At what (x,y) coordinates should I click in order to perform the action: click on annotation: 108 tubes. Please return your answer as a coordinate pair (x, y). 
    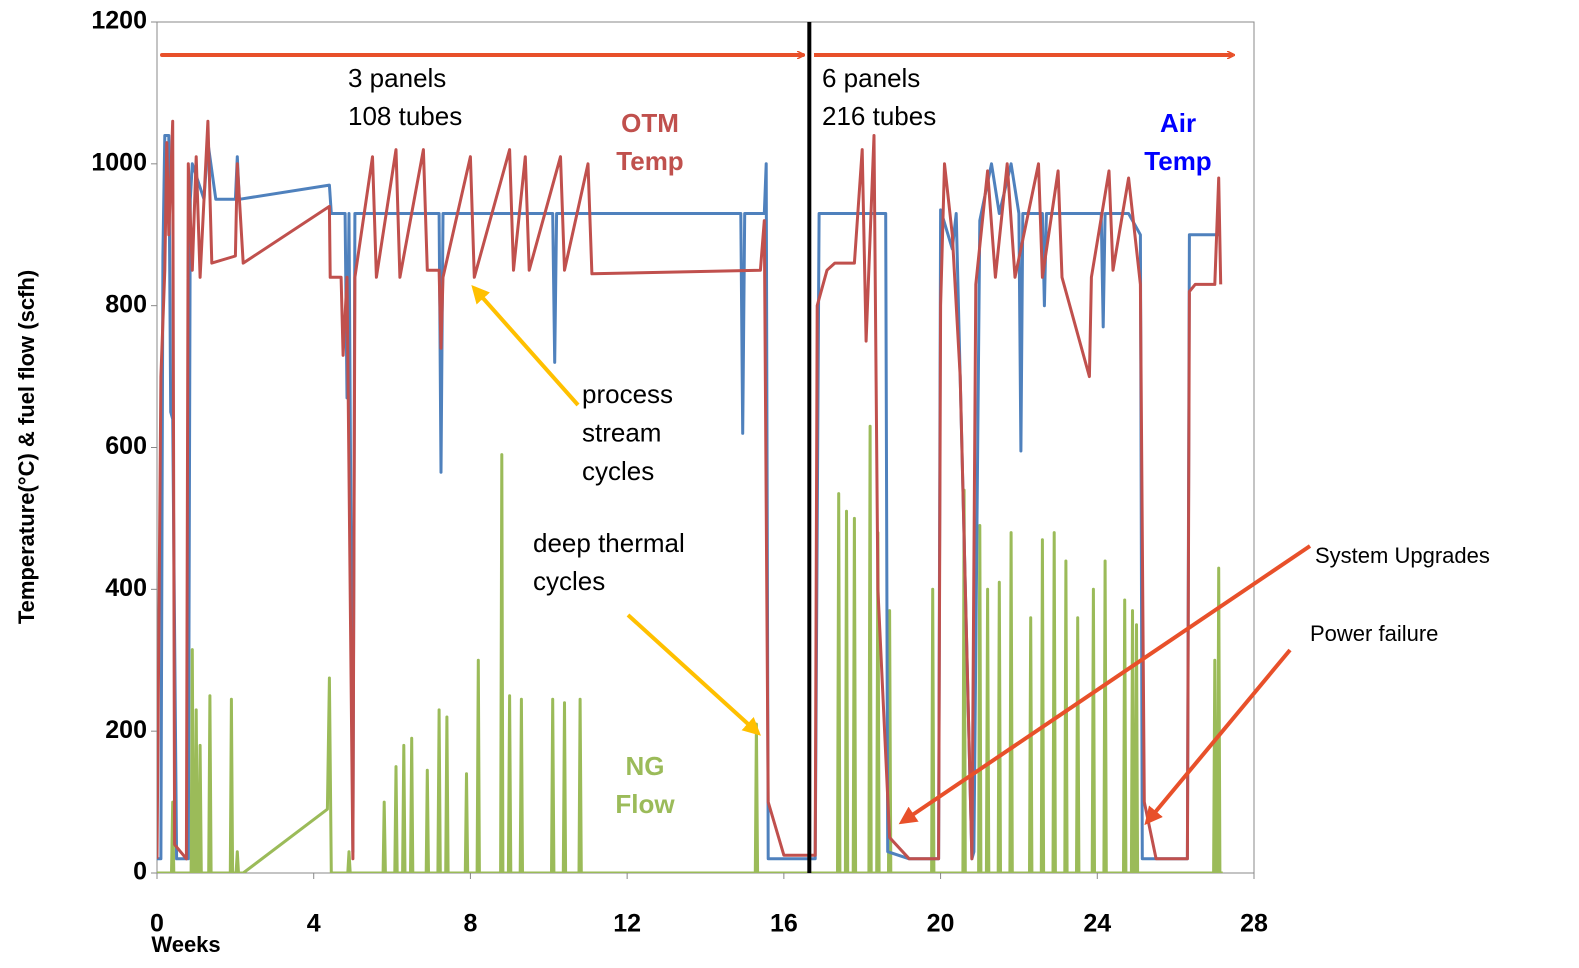
    Looking at the image, I should click on (405, 116).